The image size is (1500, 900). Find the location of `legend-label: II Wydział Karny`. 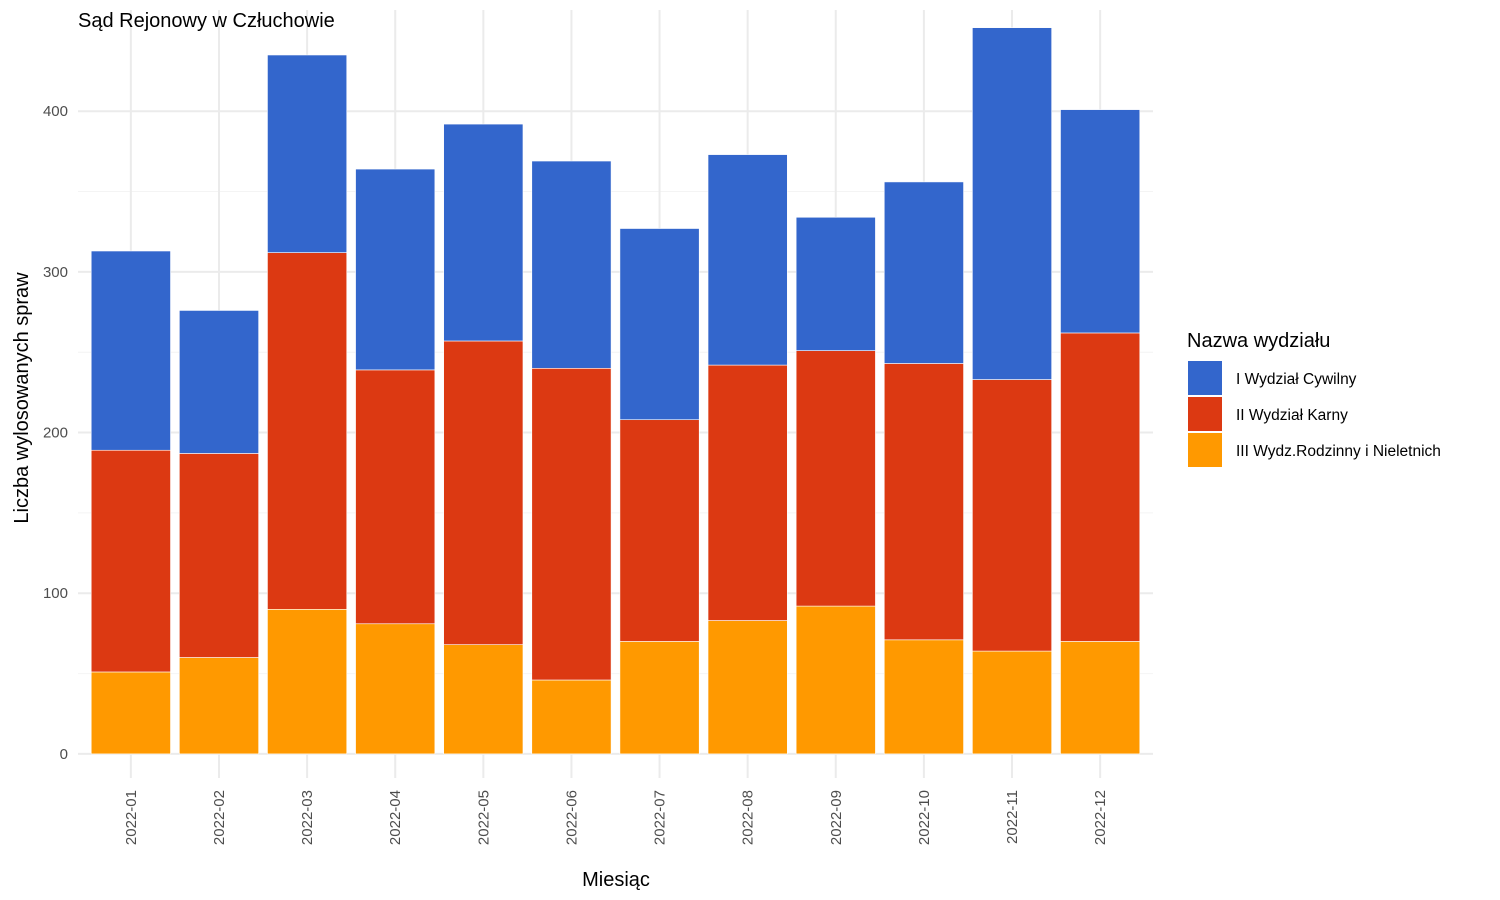

legend-label: II Wydział Karny is located at coordinates (1292, 415).